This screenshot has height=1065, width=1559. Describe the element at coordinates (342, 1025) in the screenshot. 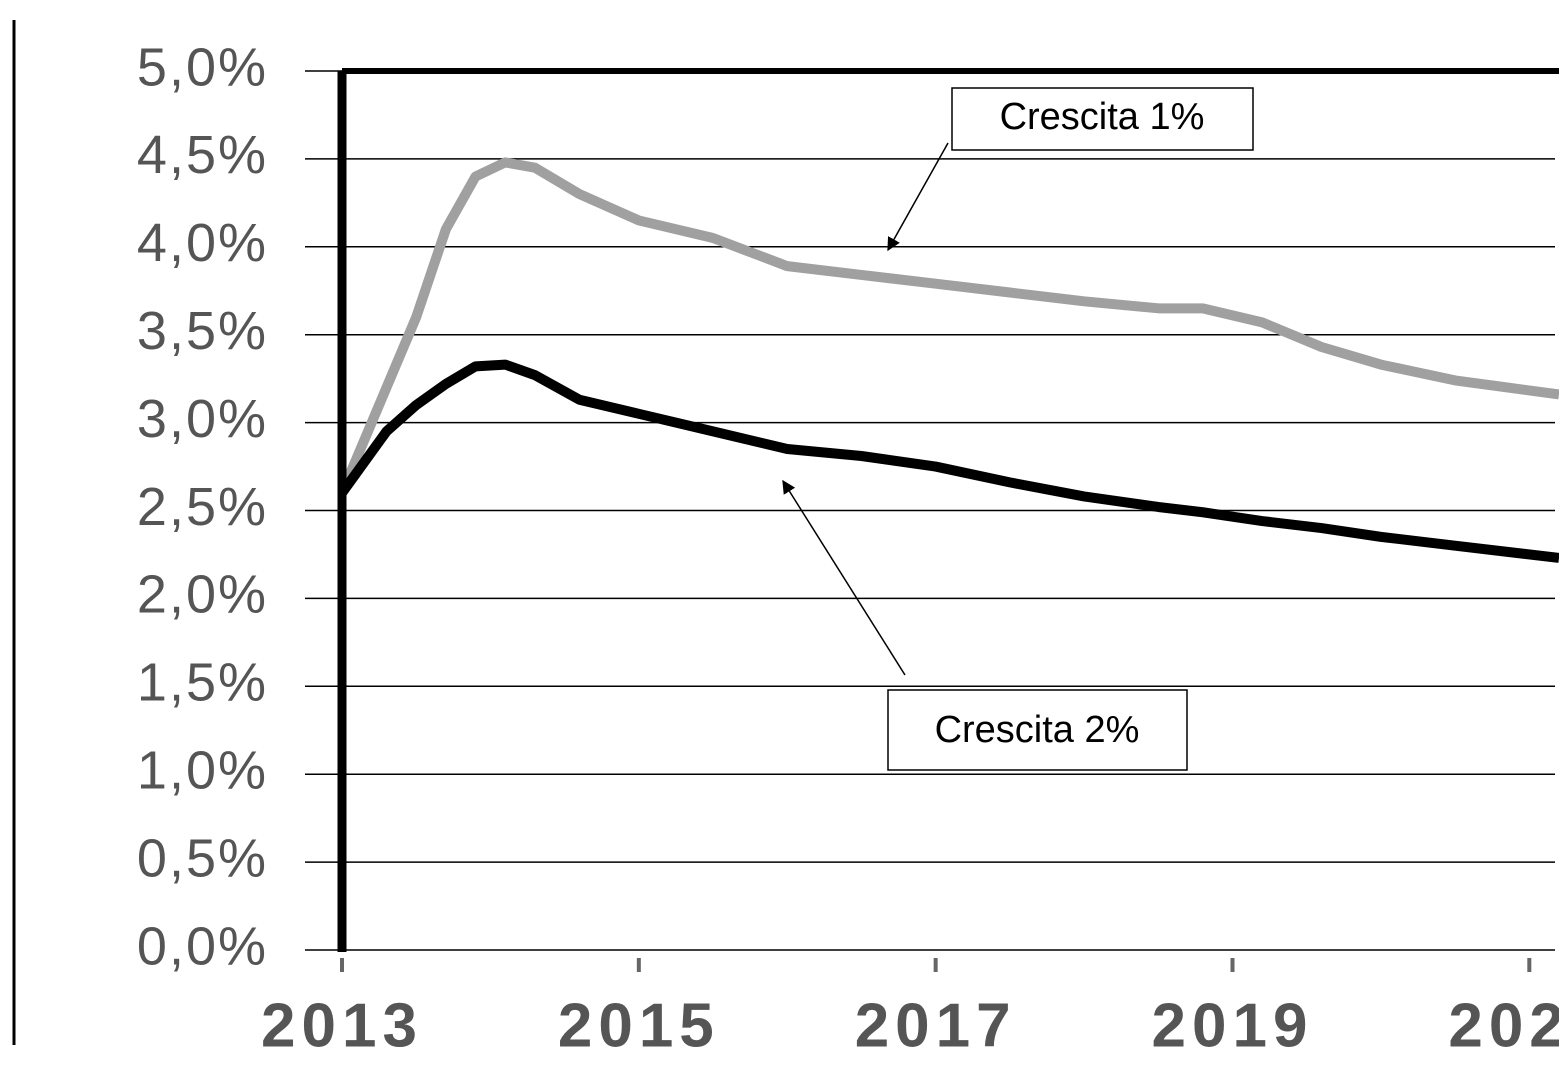

I see `x-tick-label: 2013` at that location.